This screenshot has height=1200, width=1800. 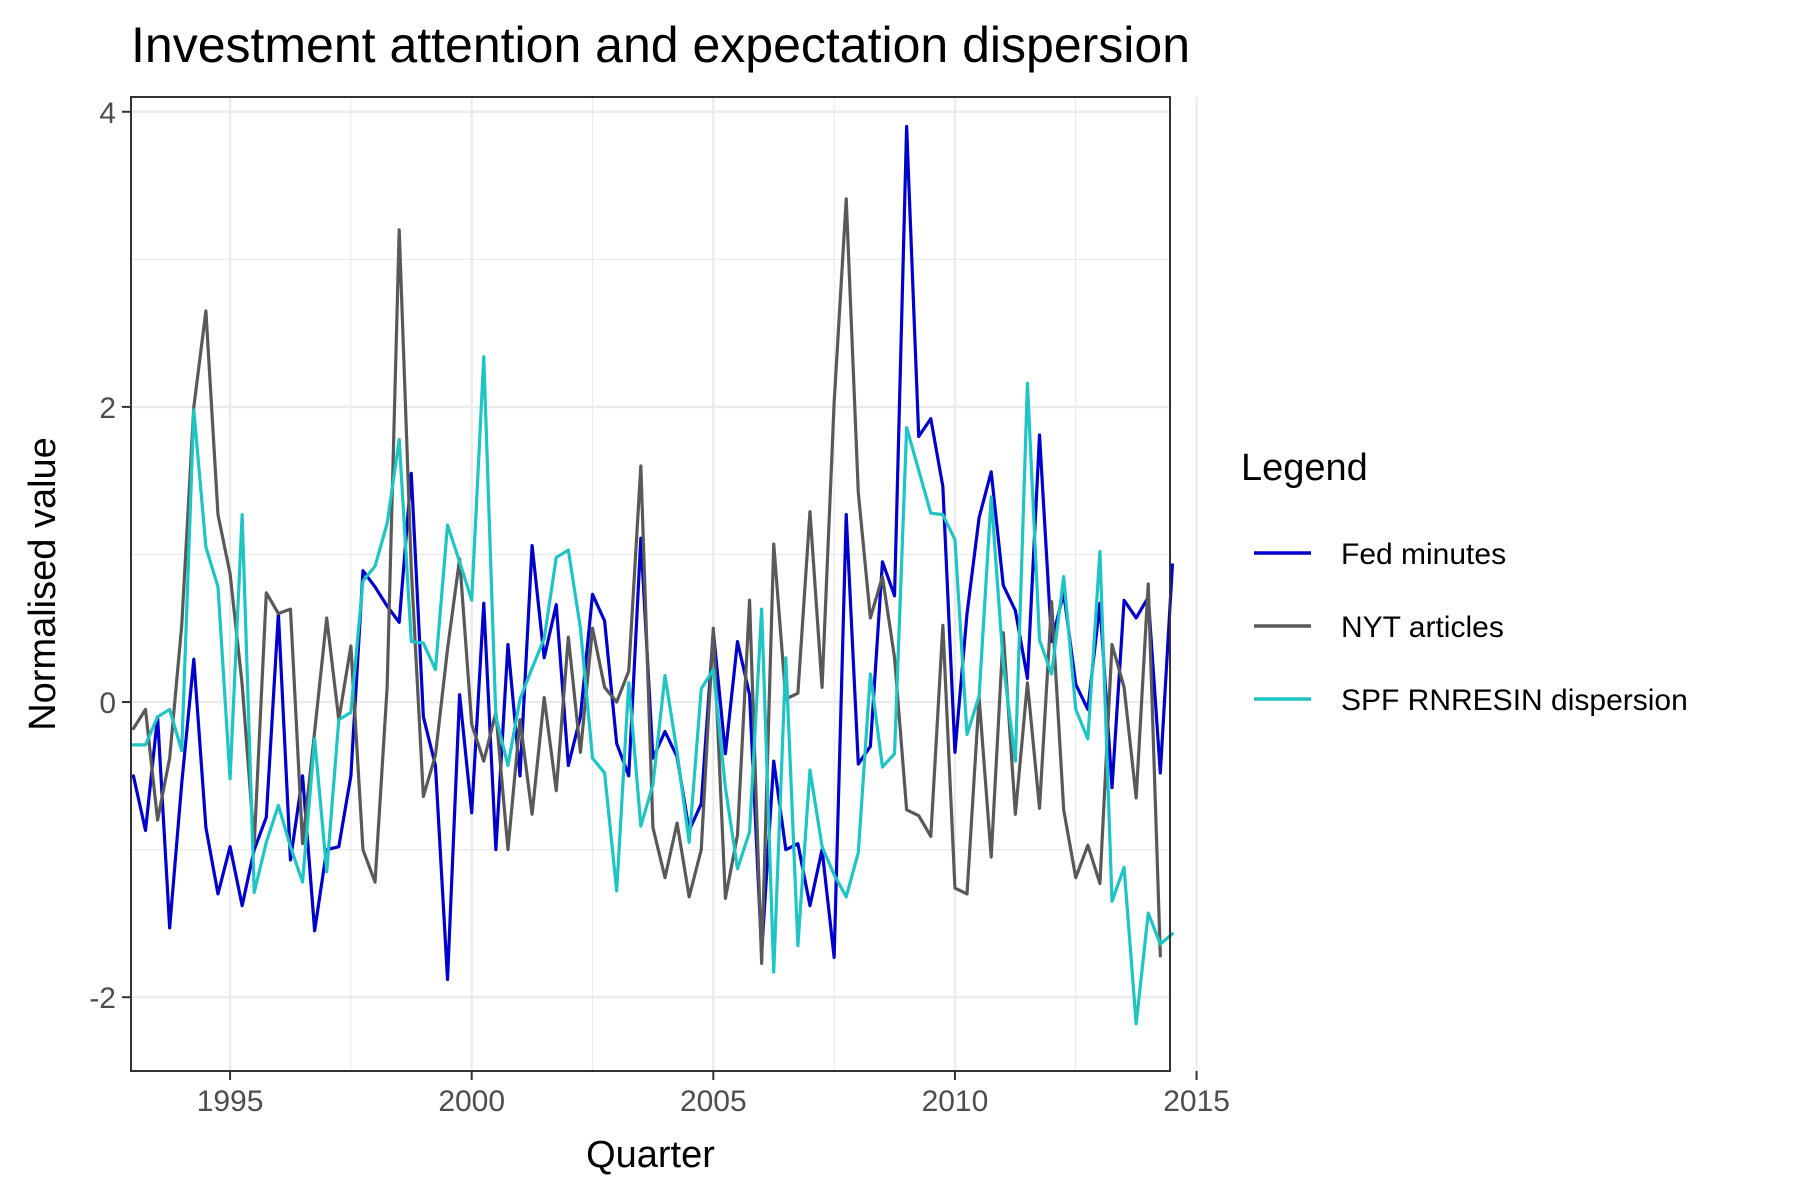 What do you see at coordinates (107, 703) in the screenshot?
I see `y-tick-label: 0` at bounding box center [107, 703].